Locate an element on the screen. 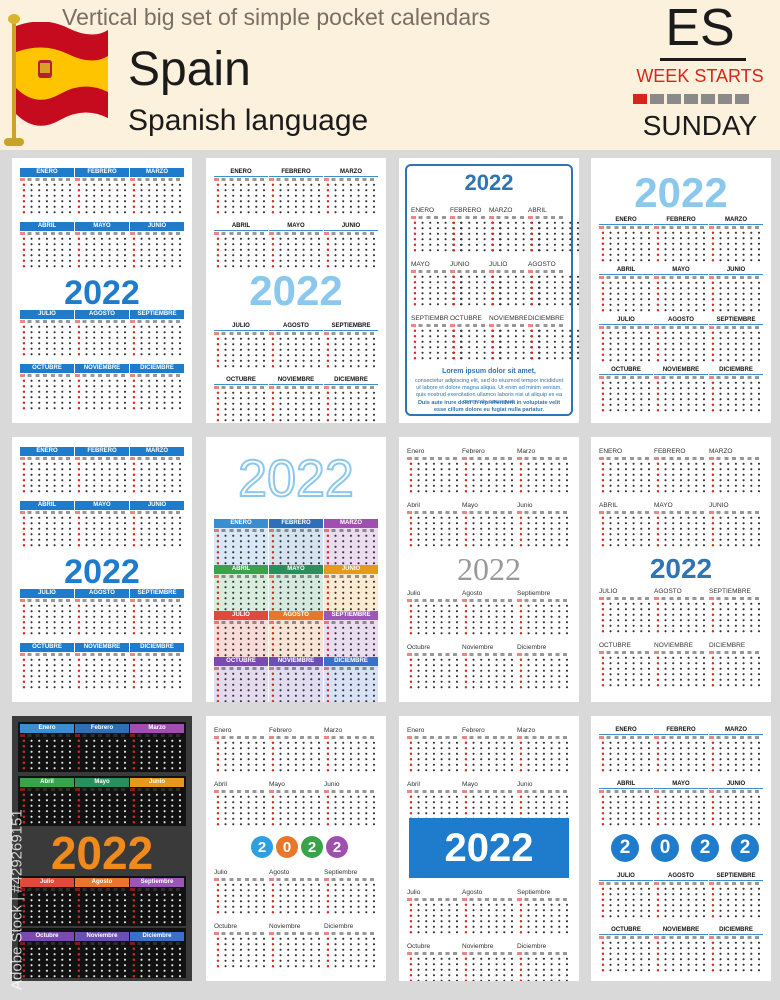 The image size is (780, 1000). code-underline is located at coordinates (703, 59).